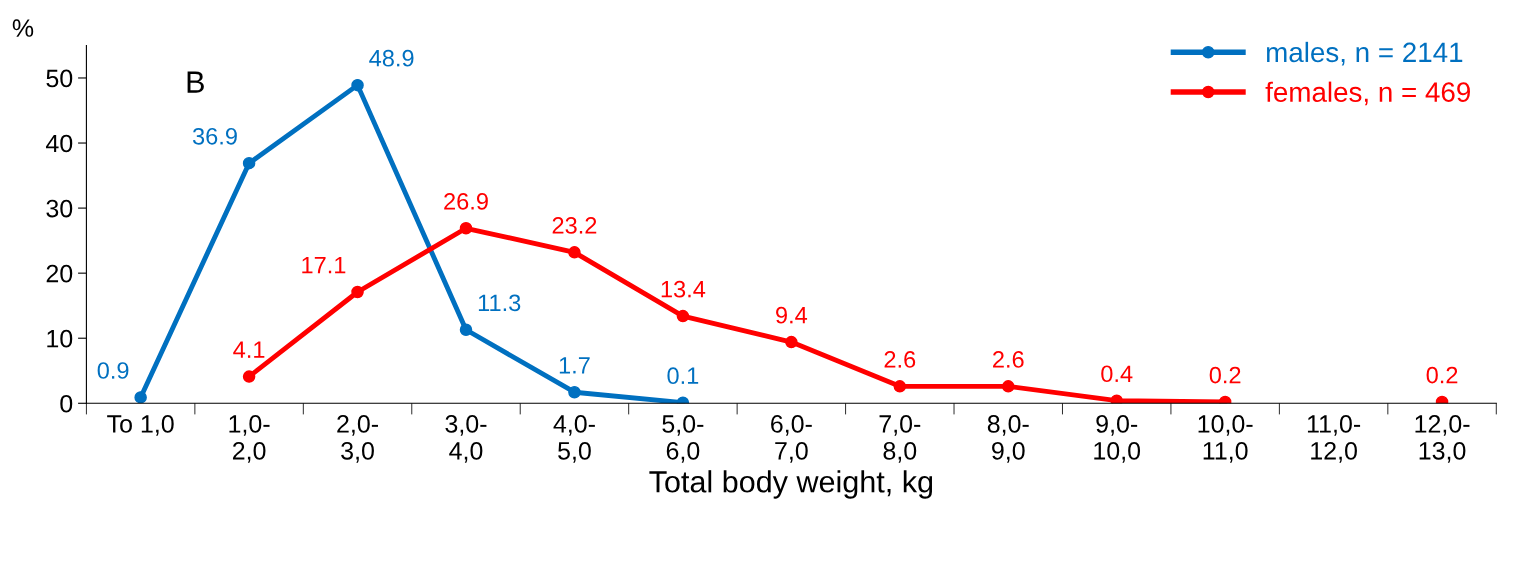 This screenshot has height=568, width=1516. What do you see at coordinates (900, 439) in the screenshot?
I see `x-tick-label: 7,0- 8,0` at bounding box center [900, 439].